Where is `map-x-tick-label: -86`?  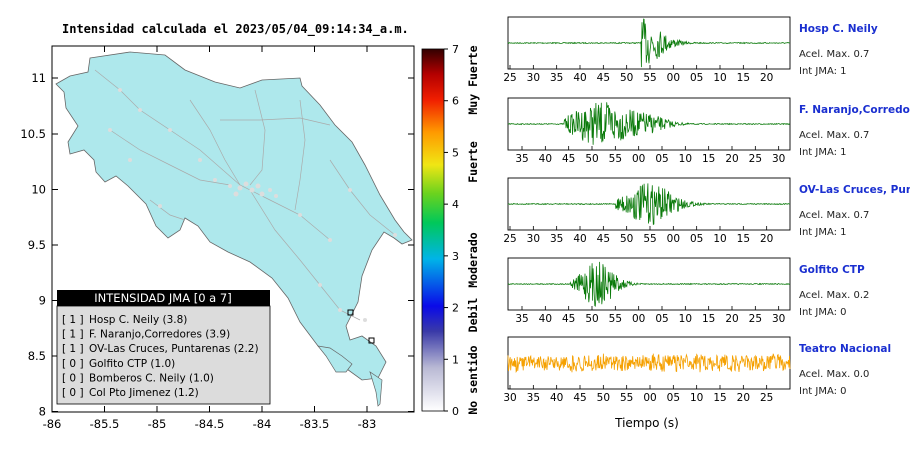
map-x-tick-label: -86 is located at coordinates (52, 424).